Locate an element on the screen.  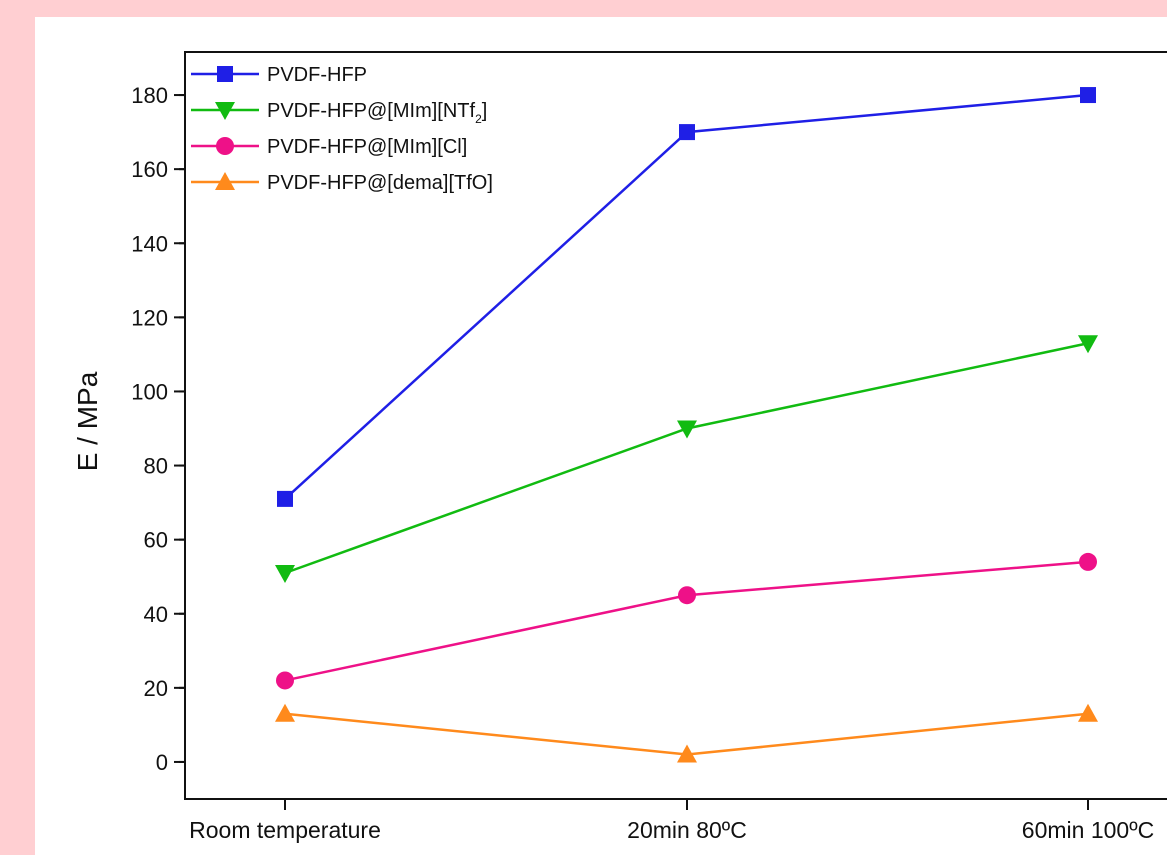
series-circle is located at coordinates (686, 621).